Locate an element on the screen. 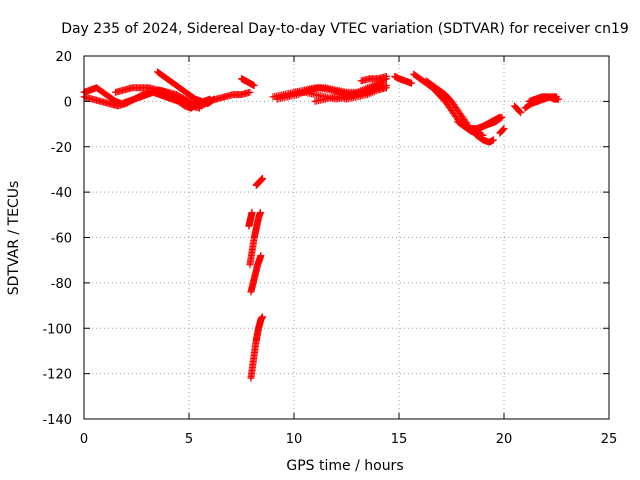 The width and height of the screenshot is (640, 480). y-tick-label: -20 is located at coordinates (61, 148).